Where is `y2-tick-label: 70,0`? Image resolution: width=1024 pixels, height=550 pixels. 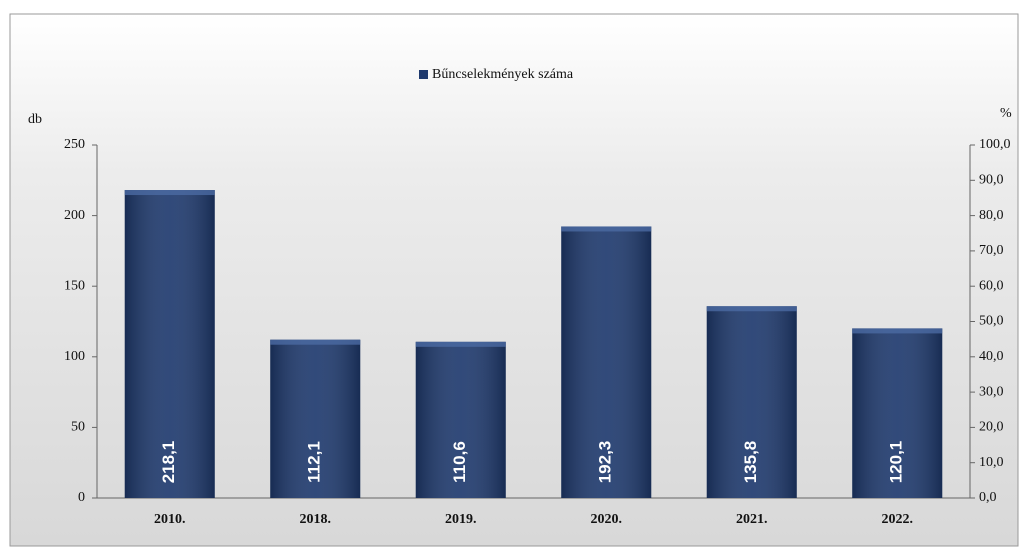 y2-tick-label: 70,0 is located at coordinates (991, 250).